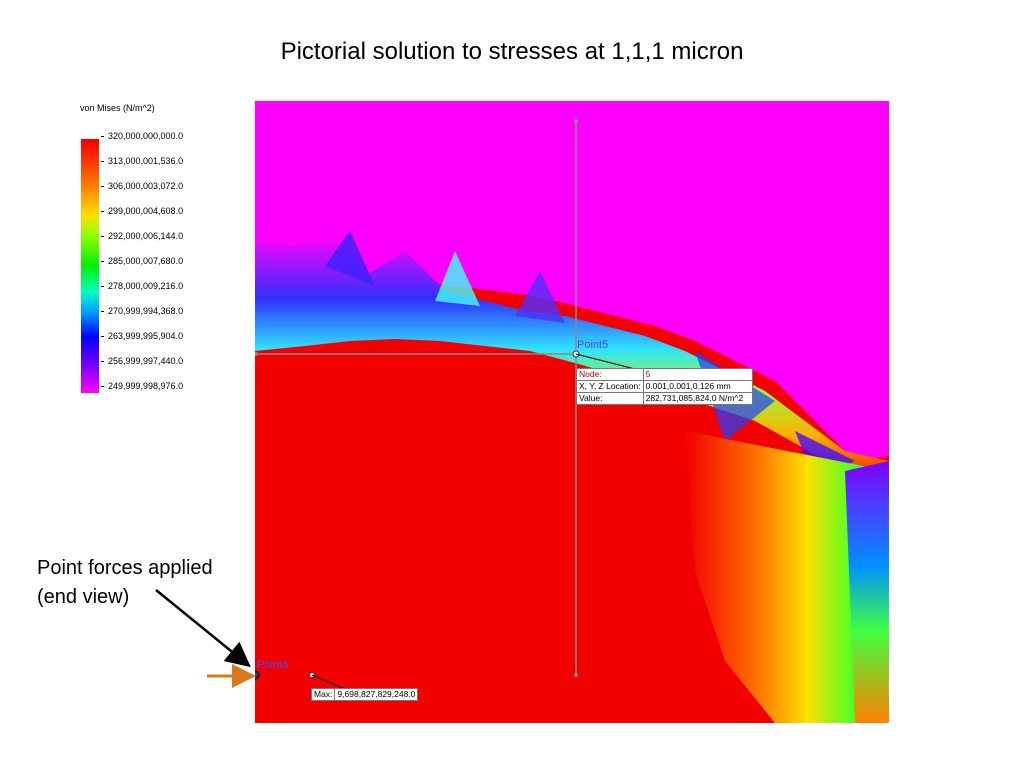  What do you see at coordinates (142, 386) in the screenshot?
I see `legend-tick-label: 249,999,998,976.0` at bounding box center [142, 386].